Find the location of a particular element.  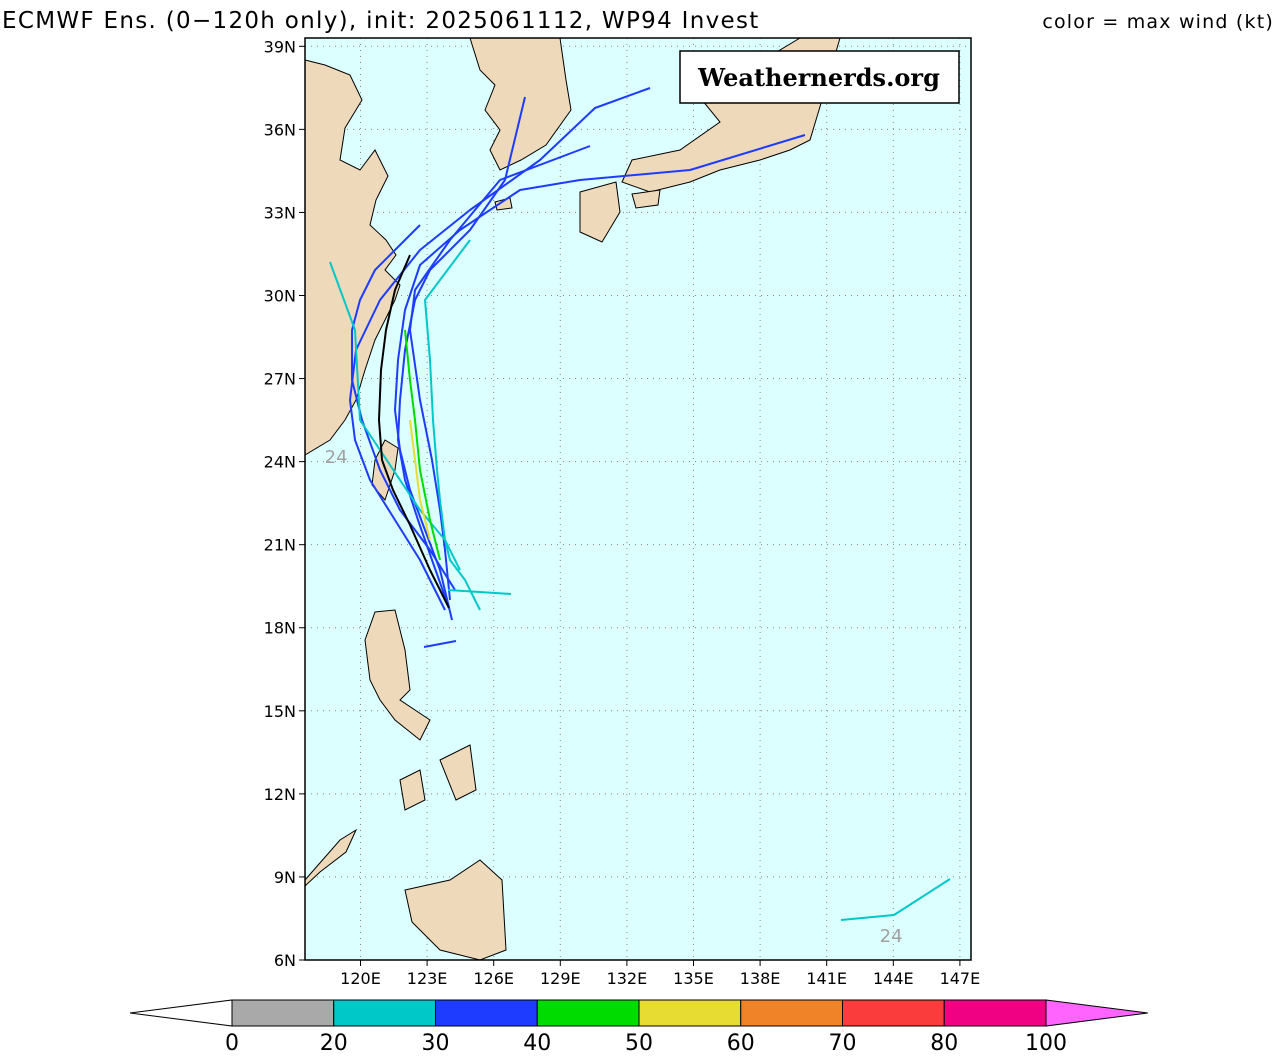

lat-tick-label: 30N is located at coordinates (280, 295).